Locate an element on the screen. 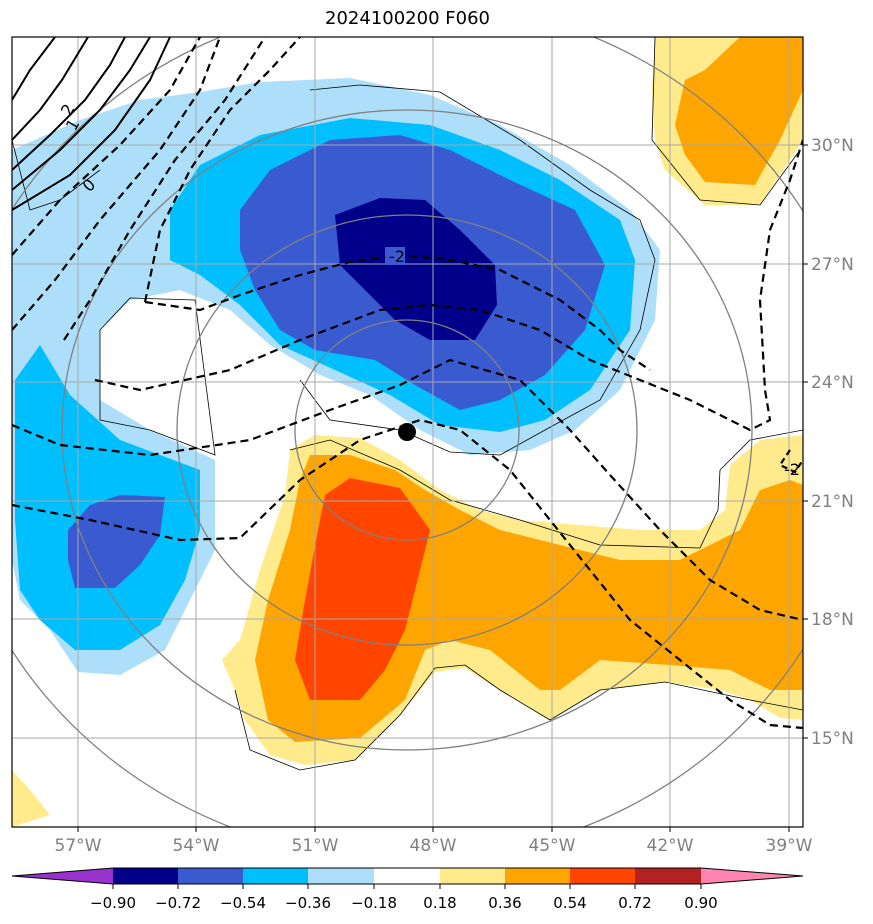 The width and height of the screenshot is (873, 924). lat-label: 30°N is located at coordinates (832, 146).